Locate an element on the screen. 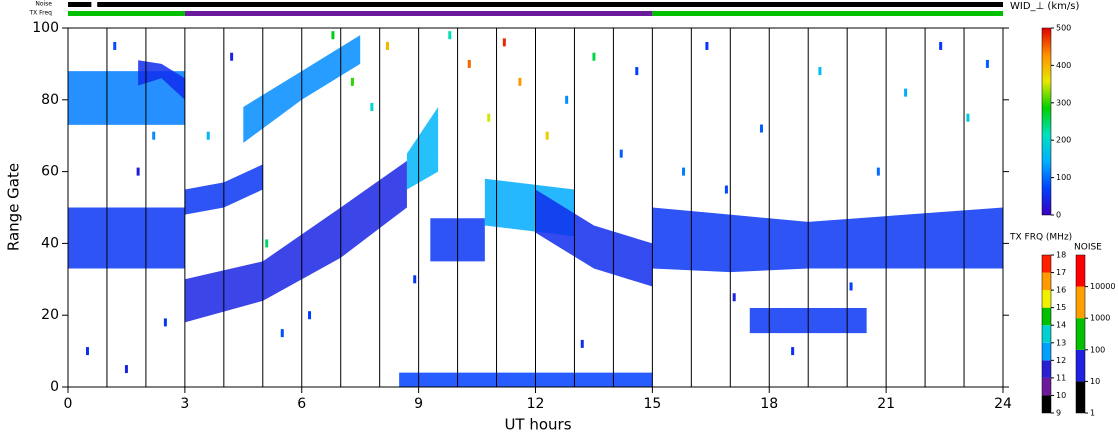  x-tick-label: 12 is located at coordinates (536, 404).